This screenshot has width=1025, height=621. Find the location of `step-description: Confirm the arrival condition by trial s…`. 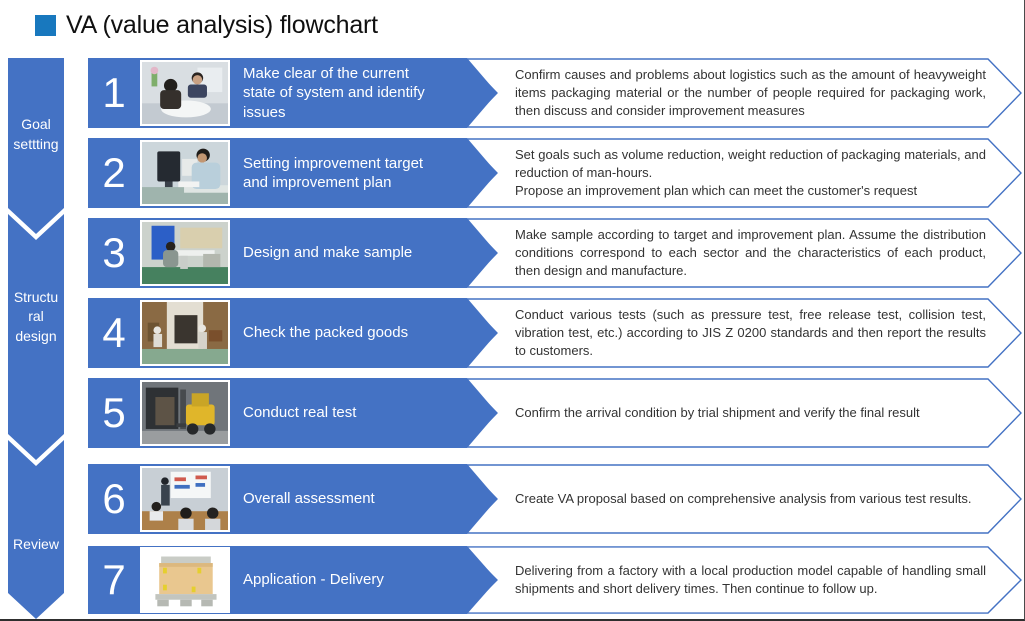

step-description: Confirm the arrival condition by trial s… is located at coordinates (717, 413).